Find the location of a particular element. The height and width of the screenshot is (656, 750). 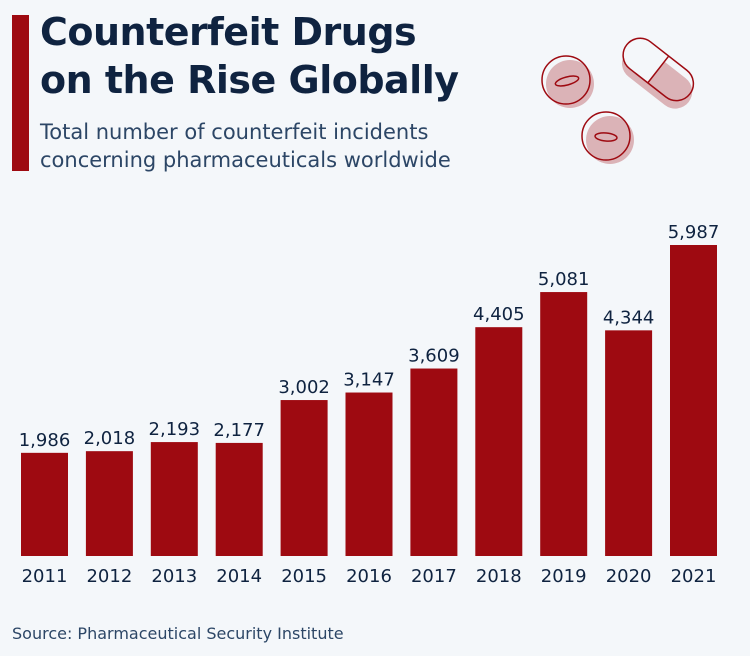

x-tick-label-2014: 2014 is located at coordinates (239, 576).